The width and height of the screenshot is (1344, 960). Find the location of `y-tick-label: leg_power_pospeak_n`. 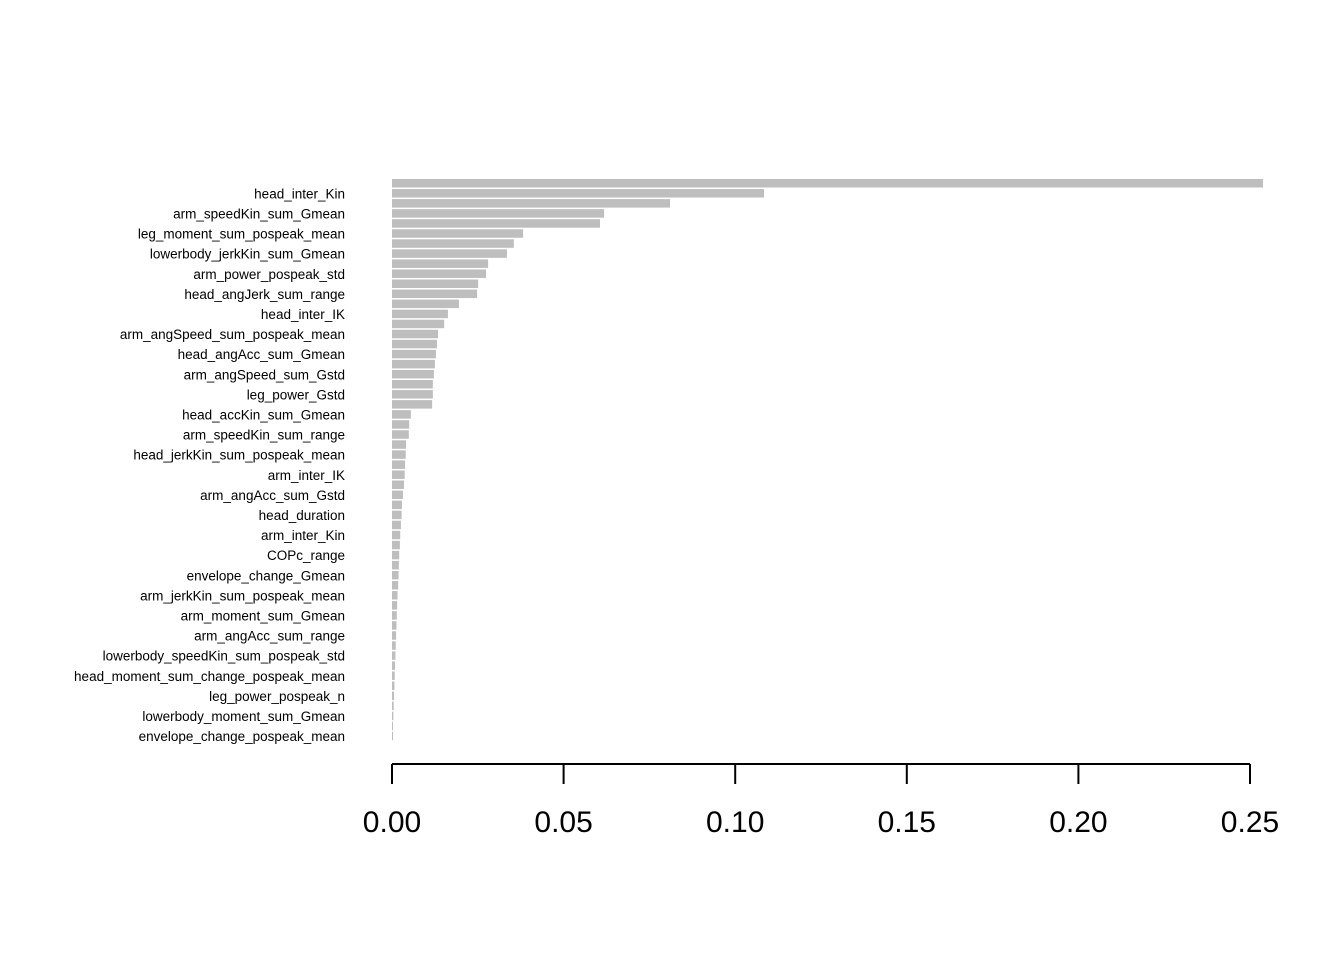

y-tick-label: leg_power_pospeak_n is located at coordinates (277, 696).